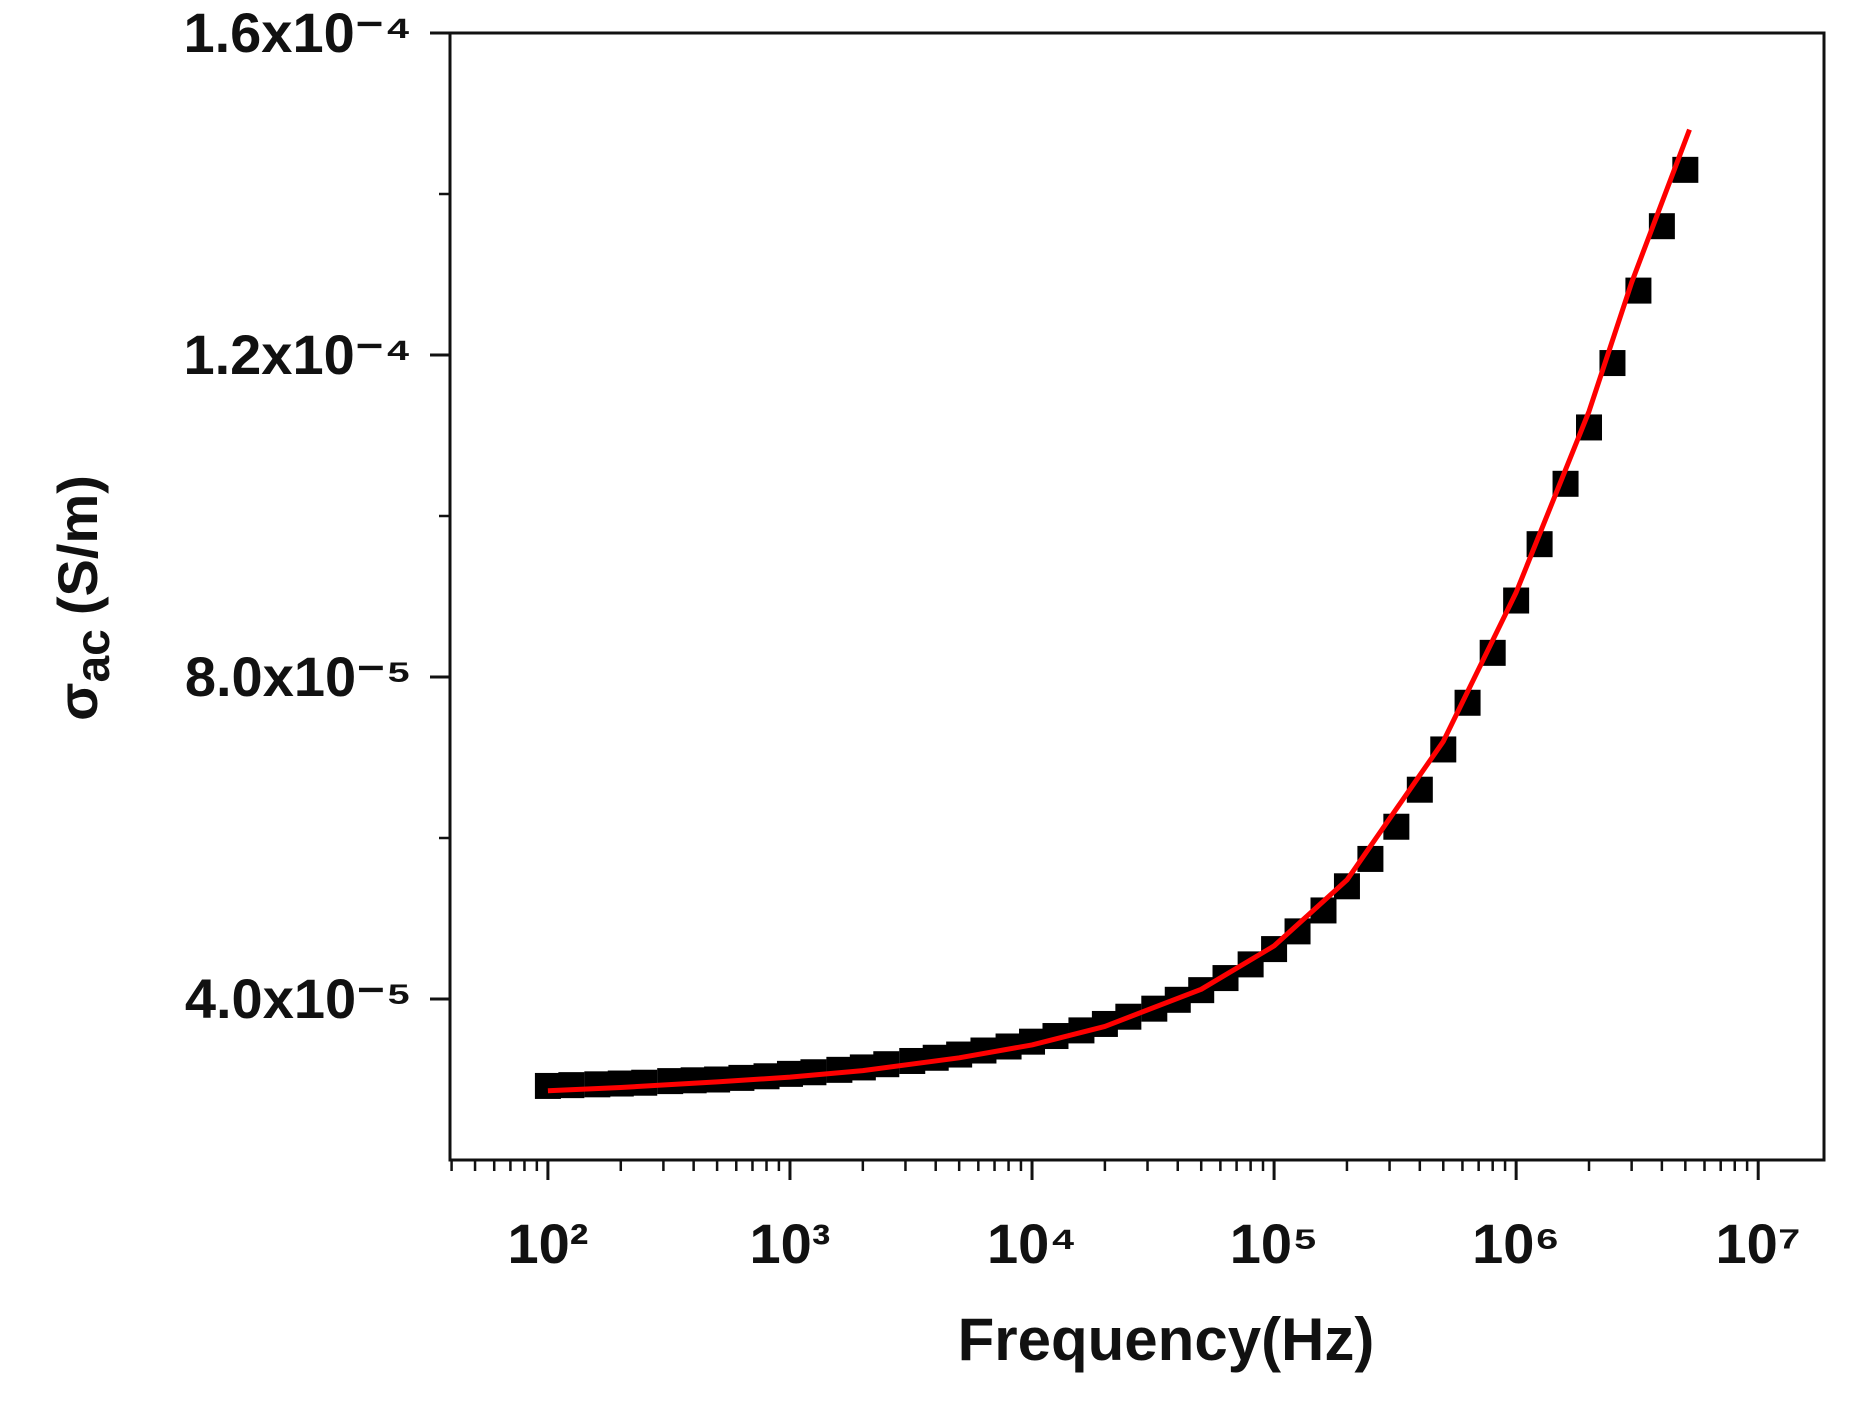 The height and width of the screenshot is (1407, 1857). What do you see at coordinates (1166, 1339) in the screenshot?
I see `x-axis-title: Frequency(Hz)` at bounding box center [1166, 1339].